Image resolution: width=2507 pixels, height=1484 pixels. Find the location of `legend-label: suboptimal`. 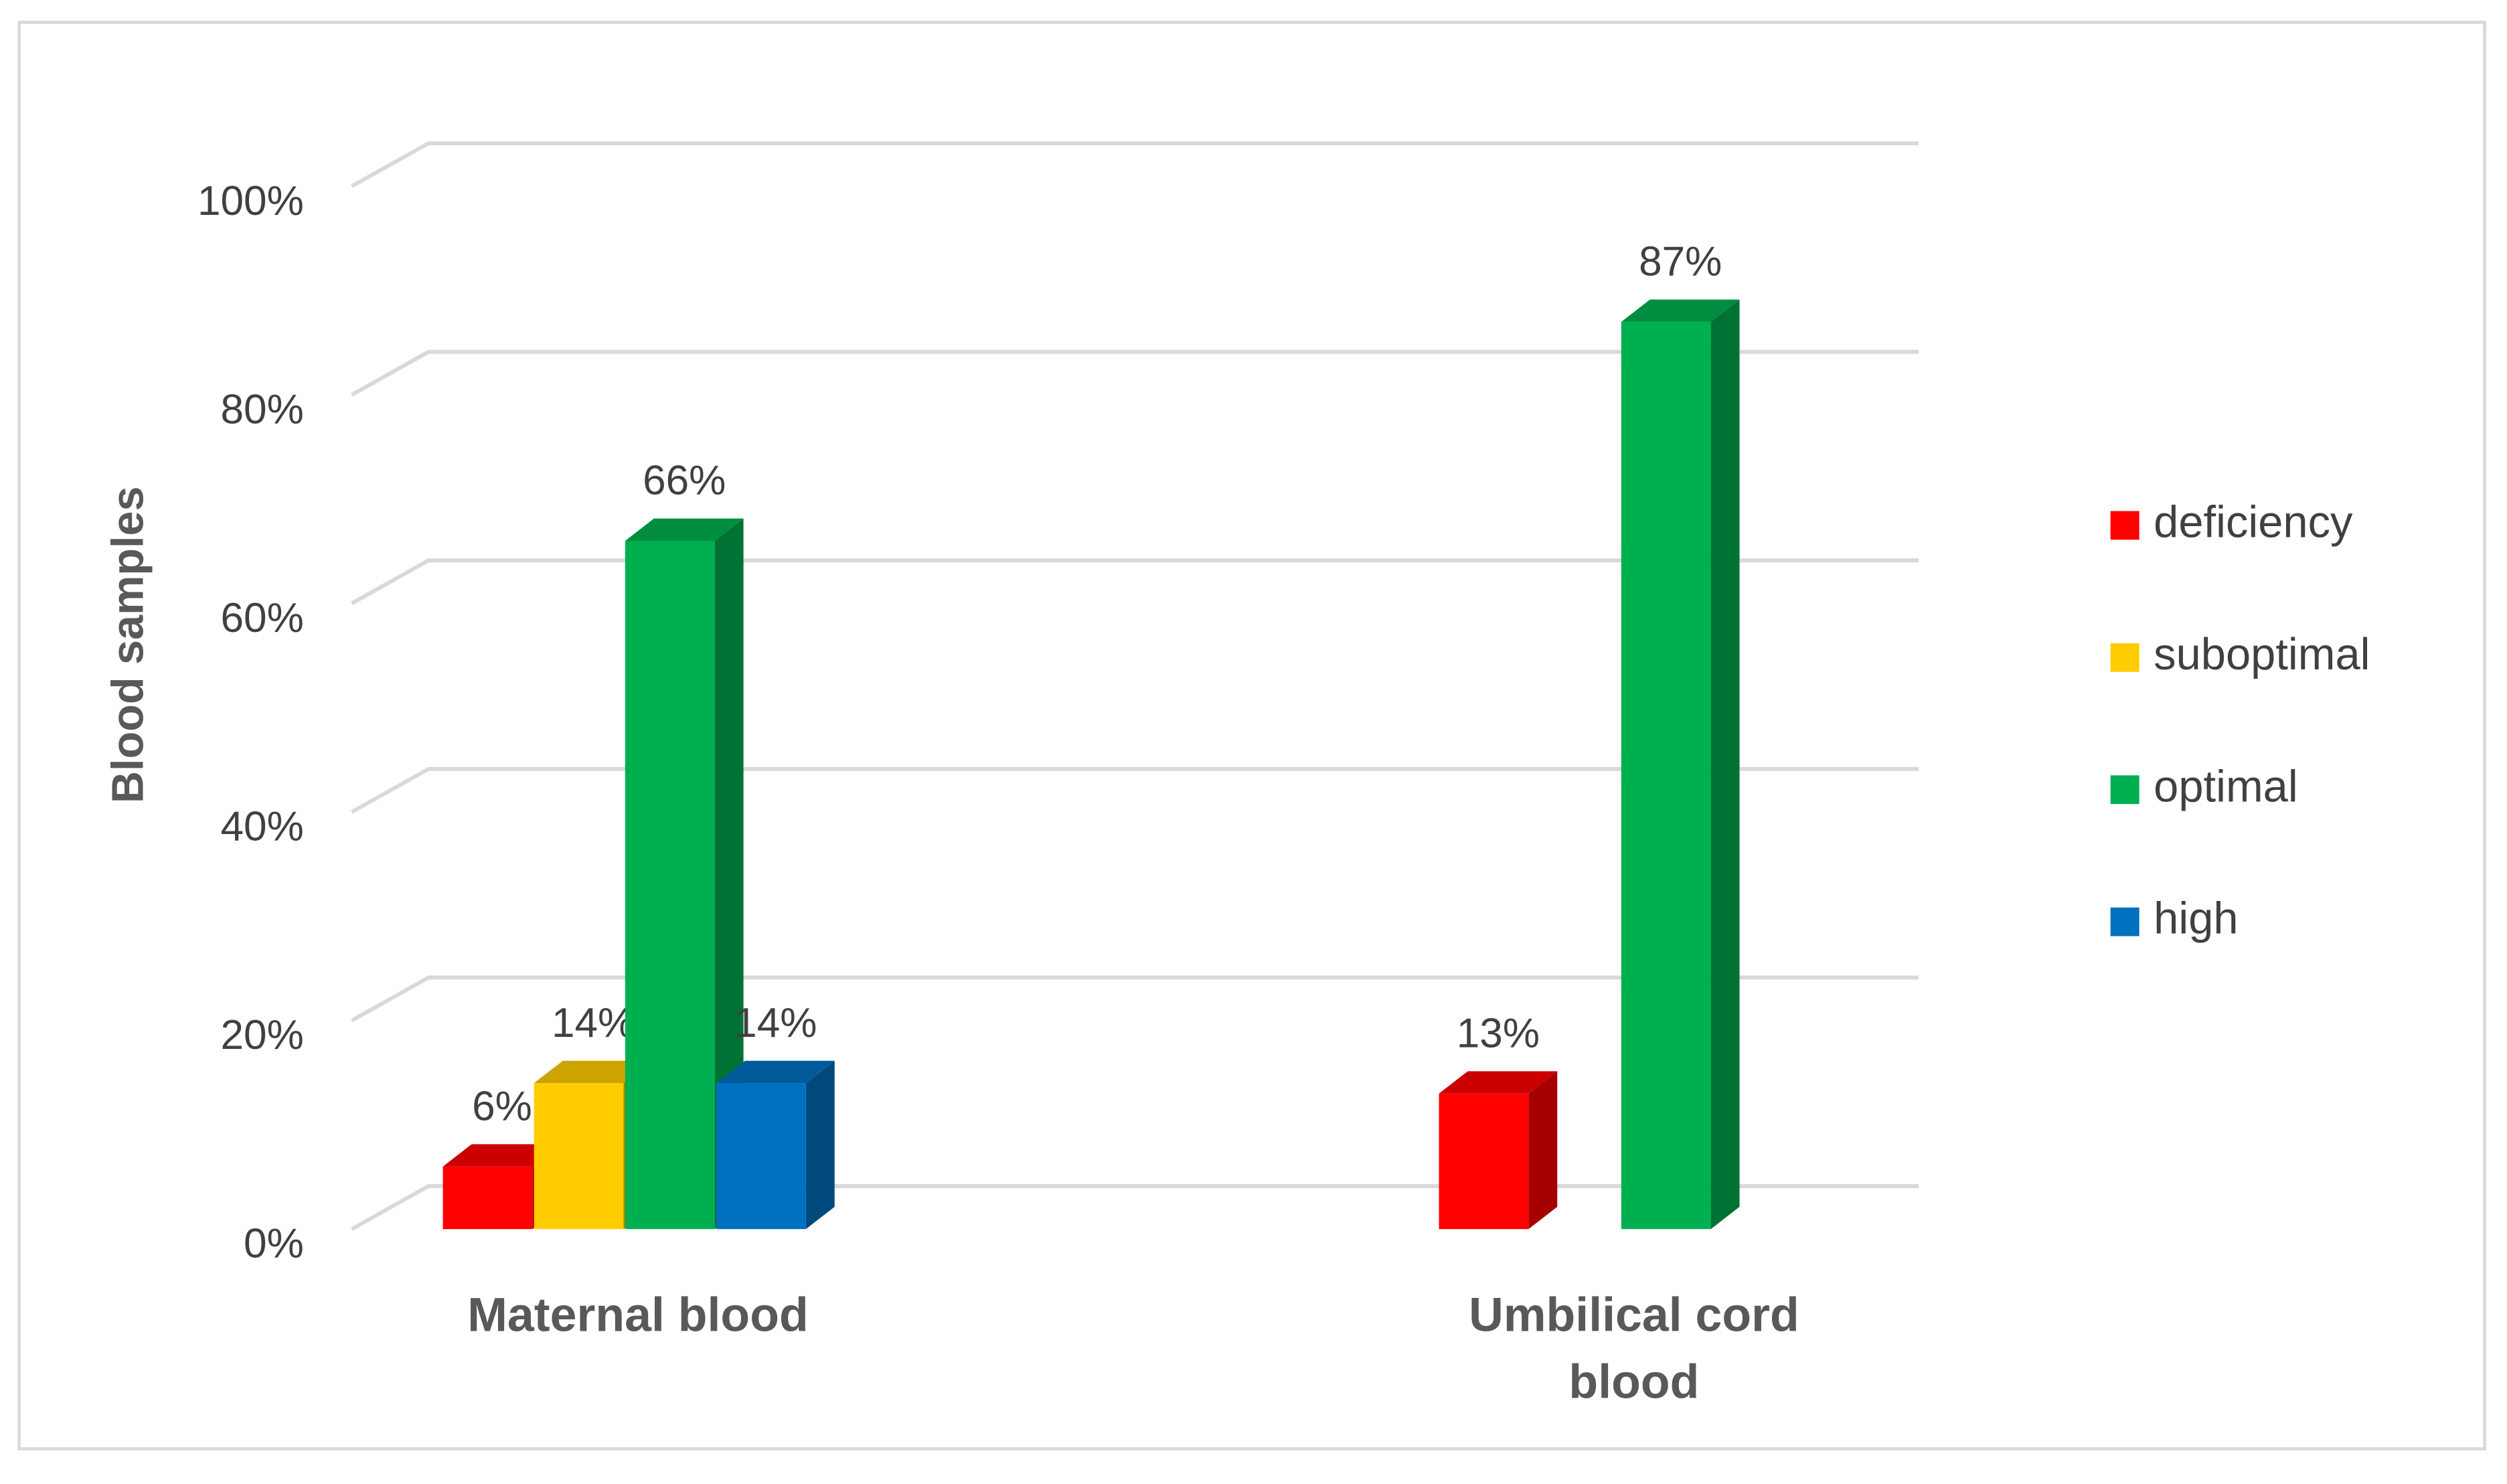

legend-label: suboptimal is located at coordinates (2262, 655).